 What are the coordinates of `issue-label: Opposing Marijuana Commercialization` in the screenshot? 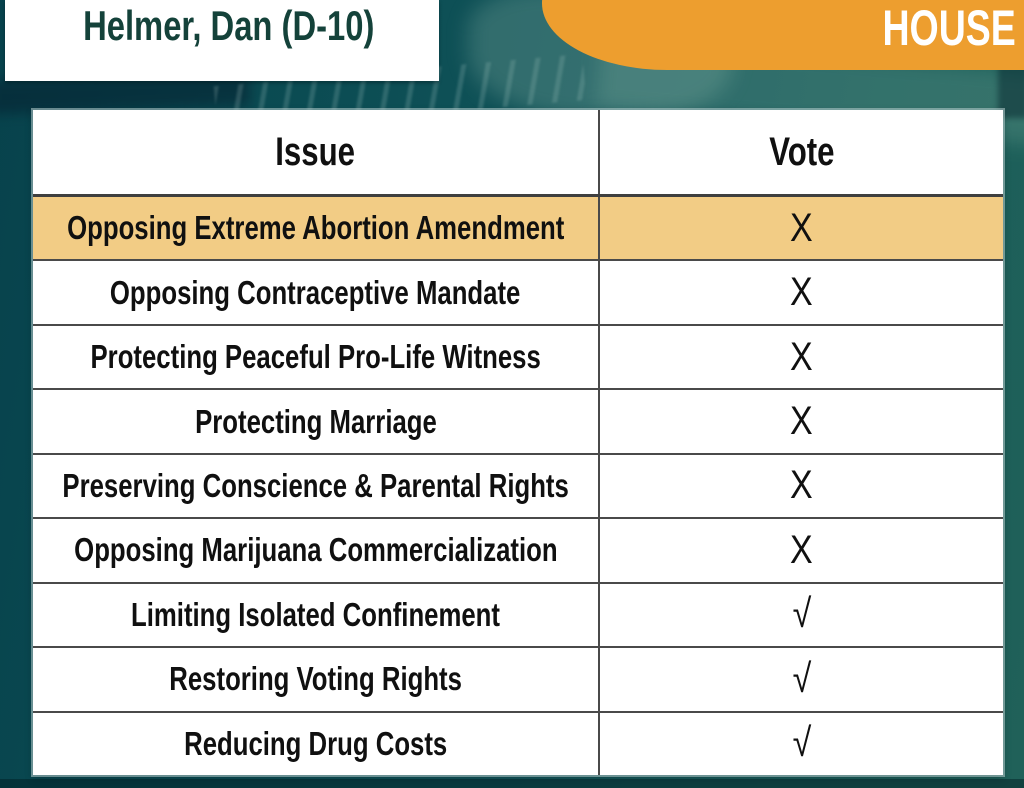 It's located at (315, 550).